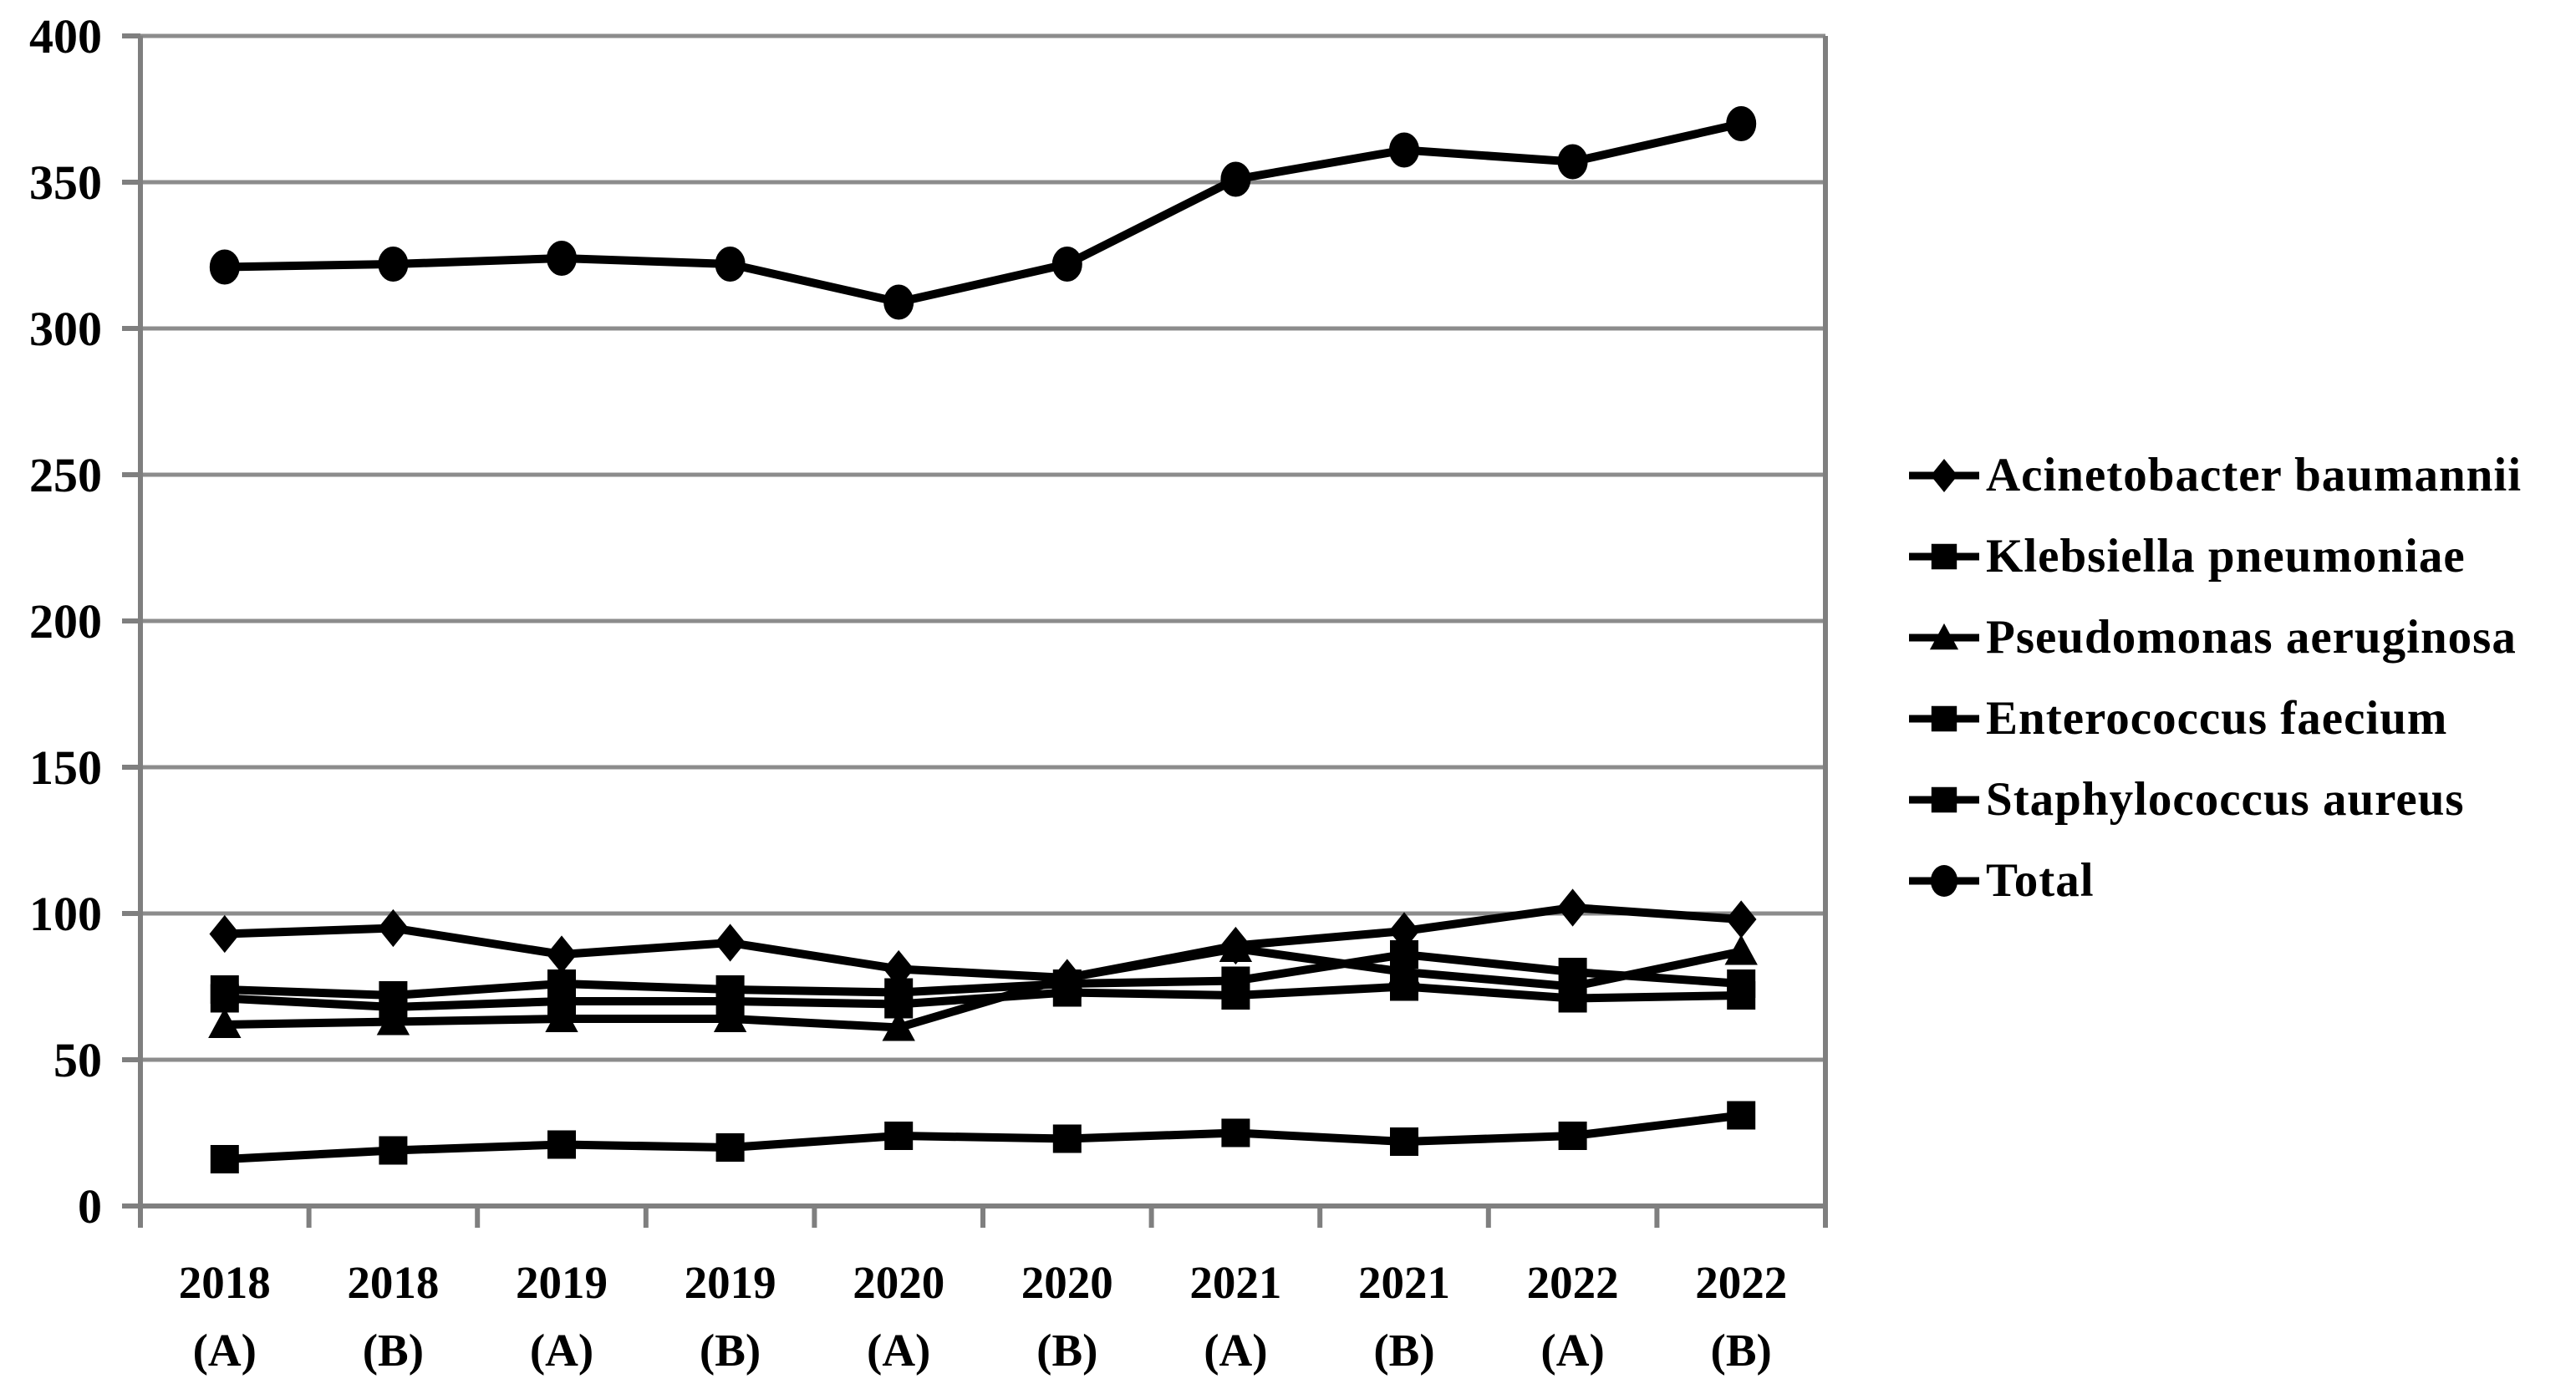  I want to click on legend-label-total: Total, so click(2040, 880).